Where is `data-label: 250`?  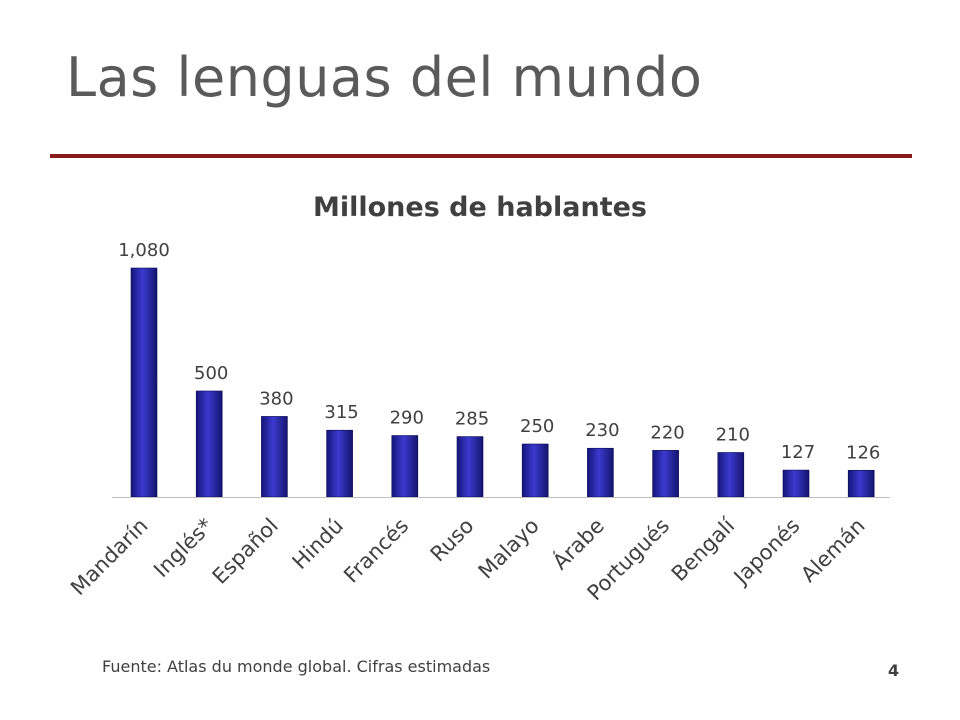 data-label: 250 is located at coordinates (537, 426).